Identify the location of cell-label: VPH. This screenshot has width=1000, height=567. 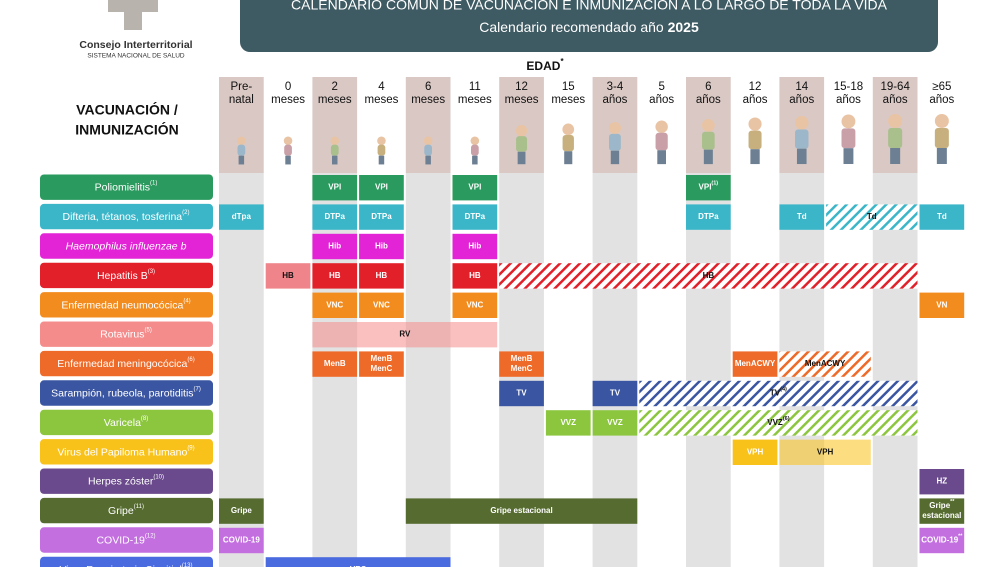
(755, 451).